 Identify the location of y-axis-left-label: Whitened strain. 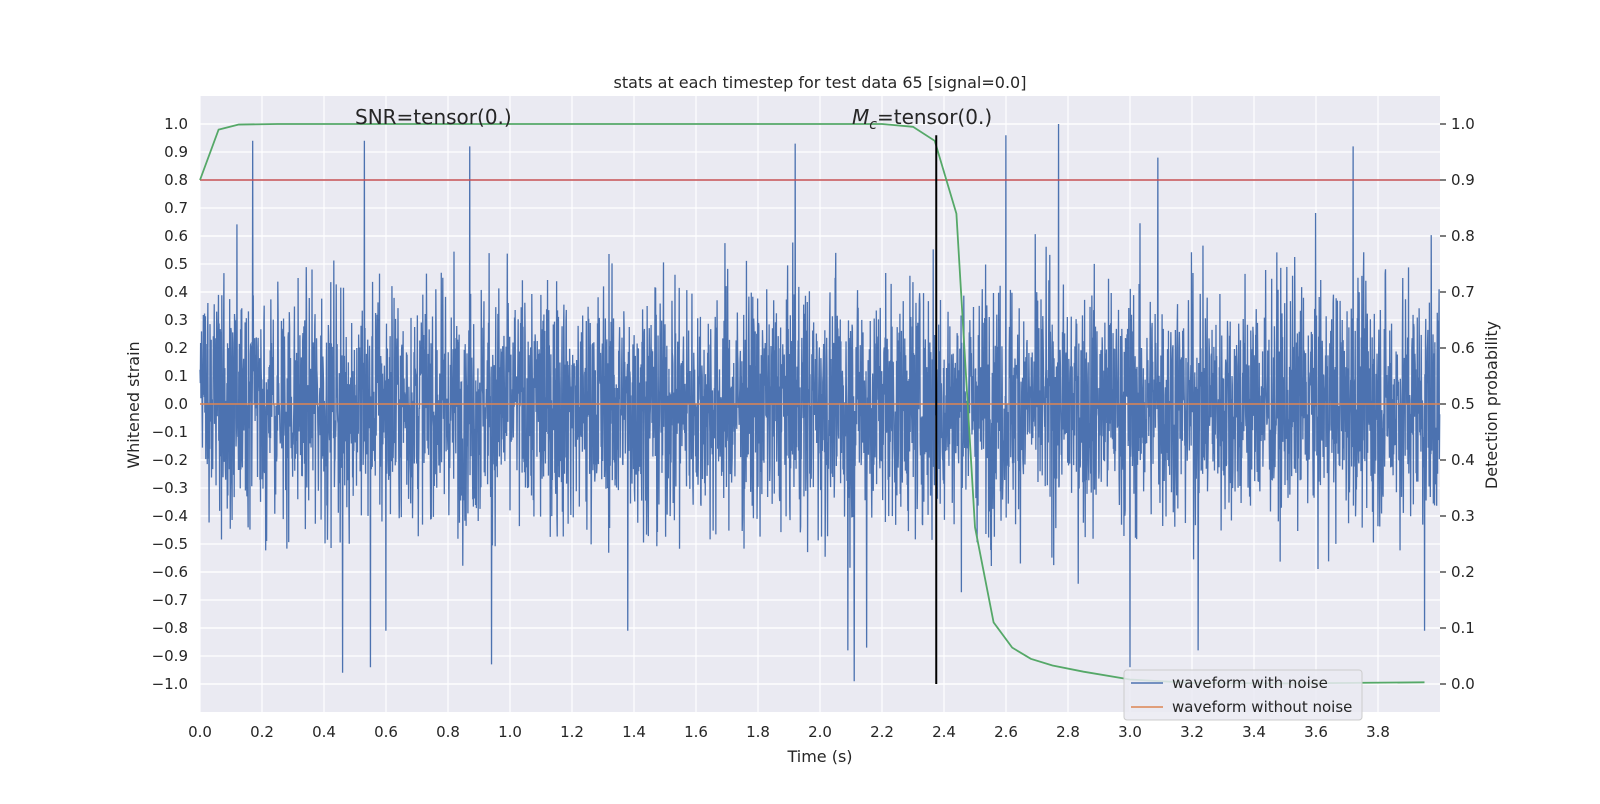
(133, 404).